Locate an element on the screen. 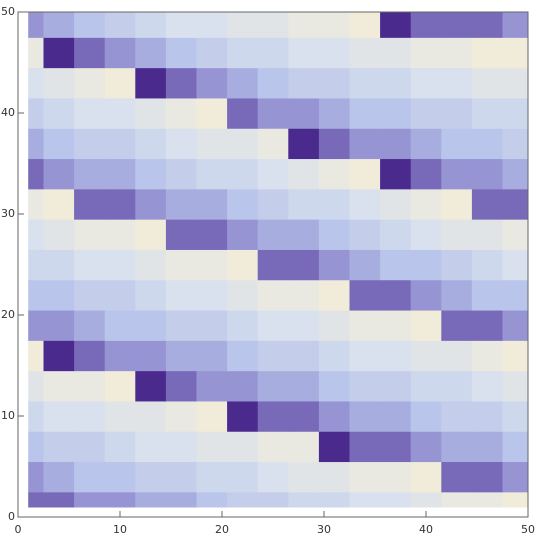  y-tick-label: 50 is located at coordinates (8, 11).